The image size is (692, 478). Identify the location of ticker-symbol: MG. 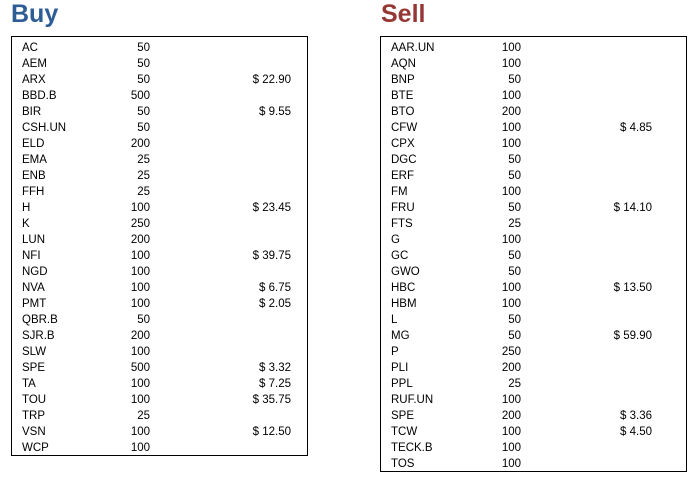
(400, 336).